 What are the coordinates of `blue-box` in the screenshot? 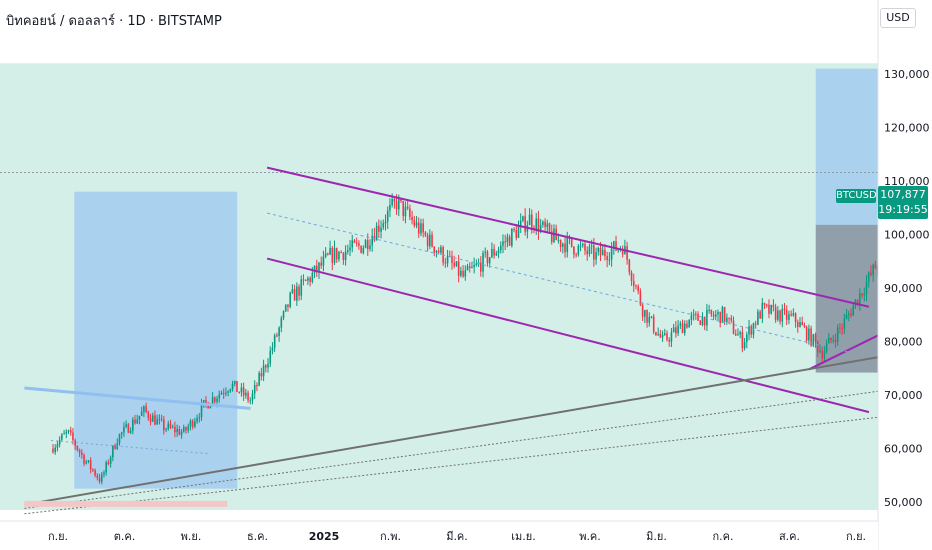 It's located at (156, 340).